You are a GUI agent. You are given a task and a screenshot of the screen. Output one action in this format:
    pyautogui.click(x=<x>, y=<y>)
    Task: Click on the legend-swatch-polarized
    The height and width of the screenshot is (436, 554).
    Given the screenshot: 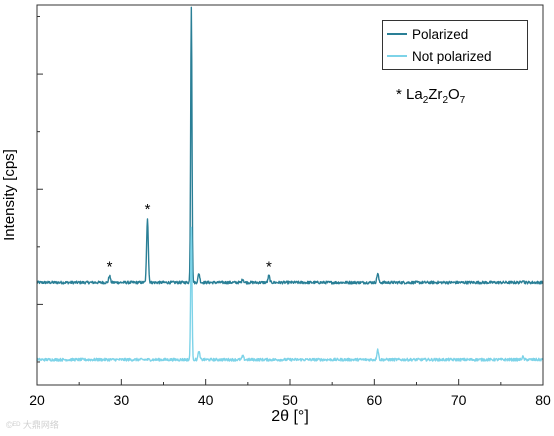 What is the action you would take?
    pyautogui.click(x=397, y=34)
    